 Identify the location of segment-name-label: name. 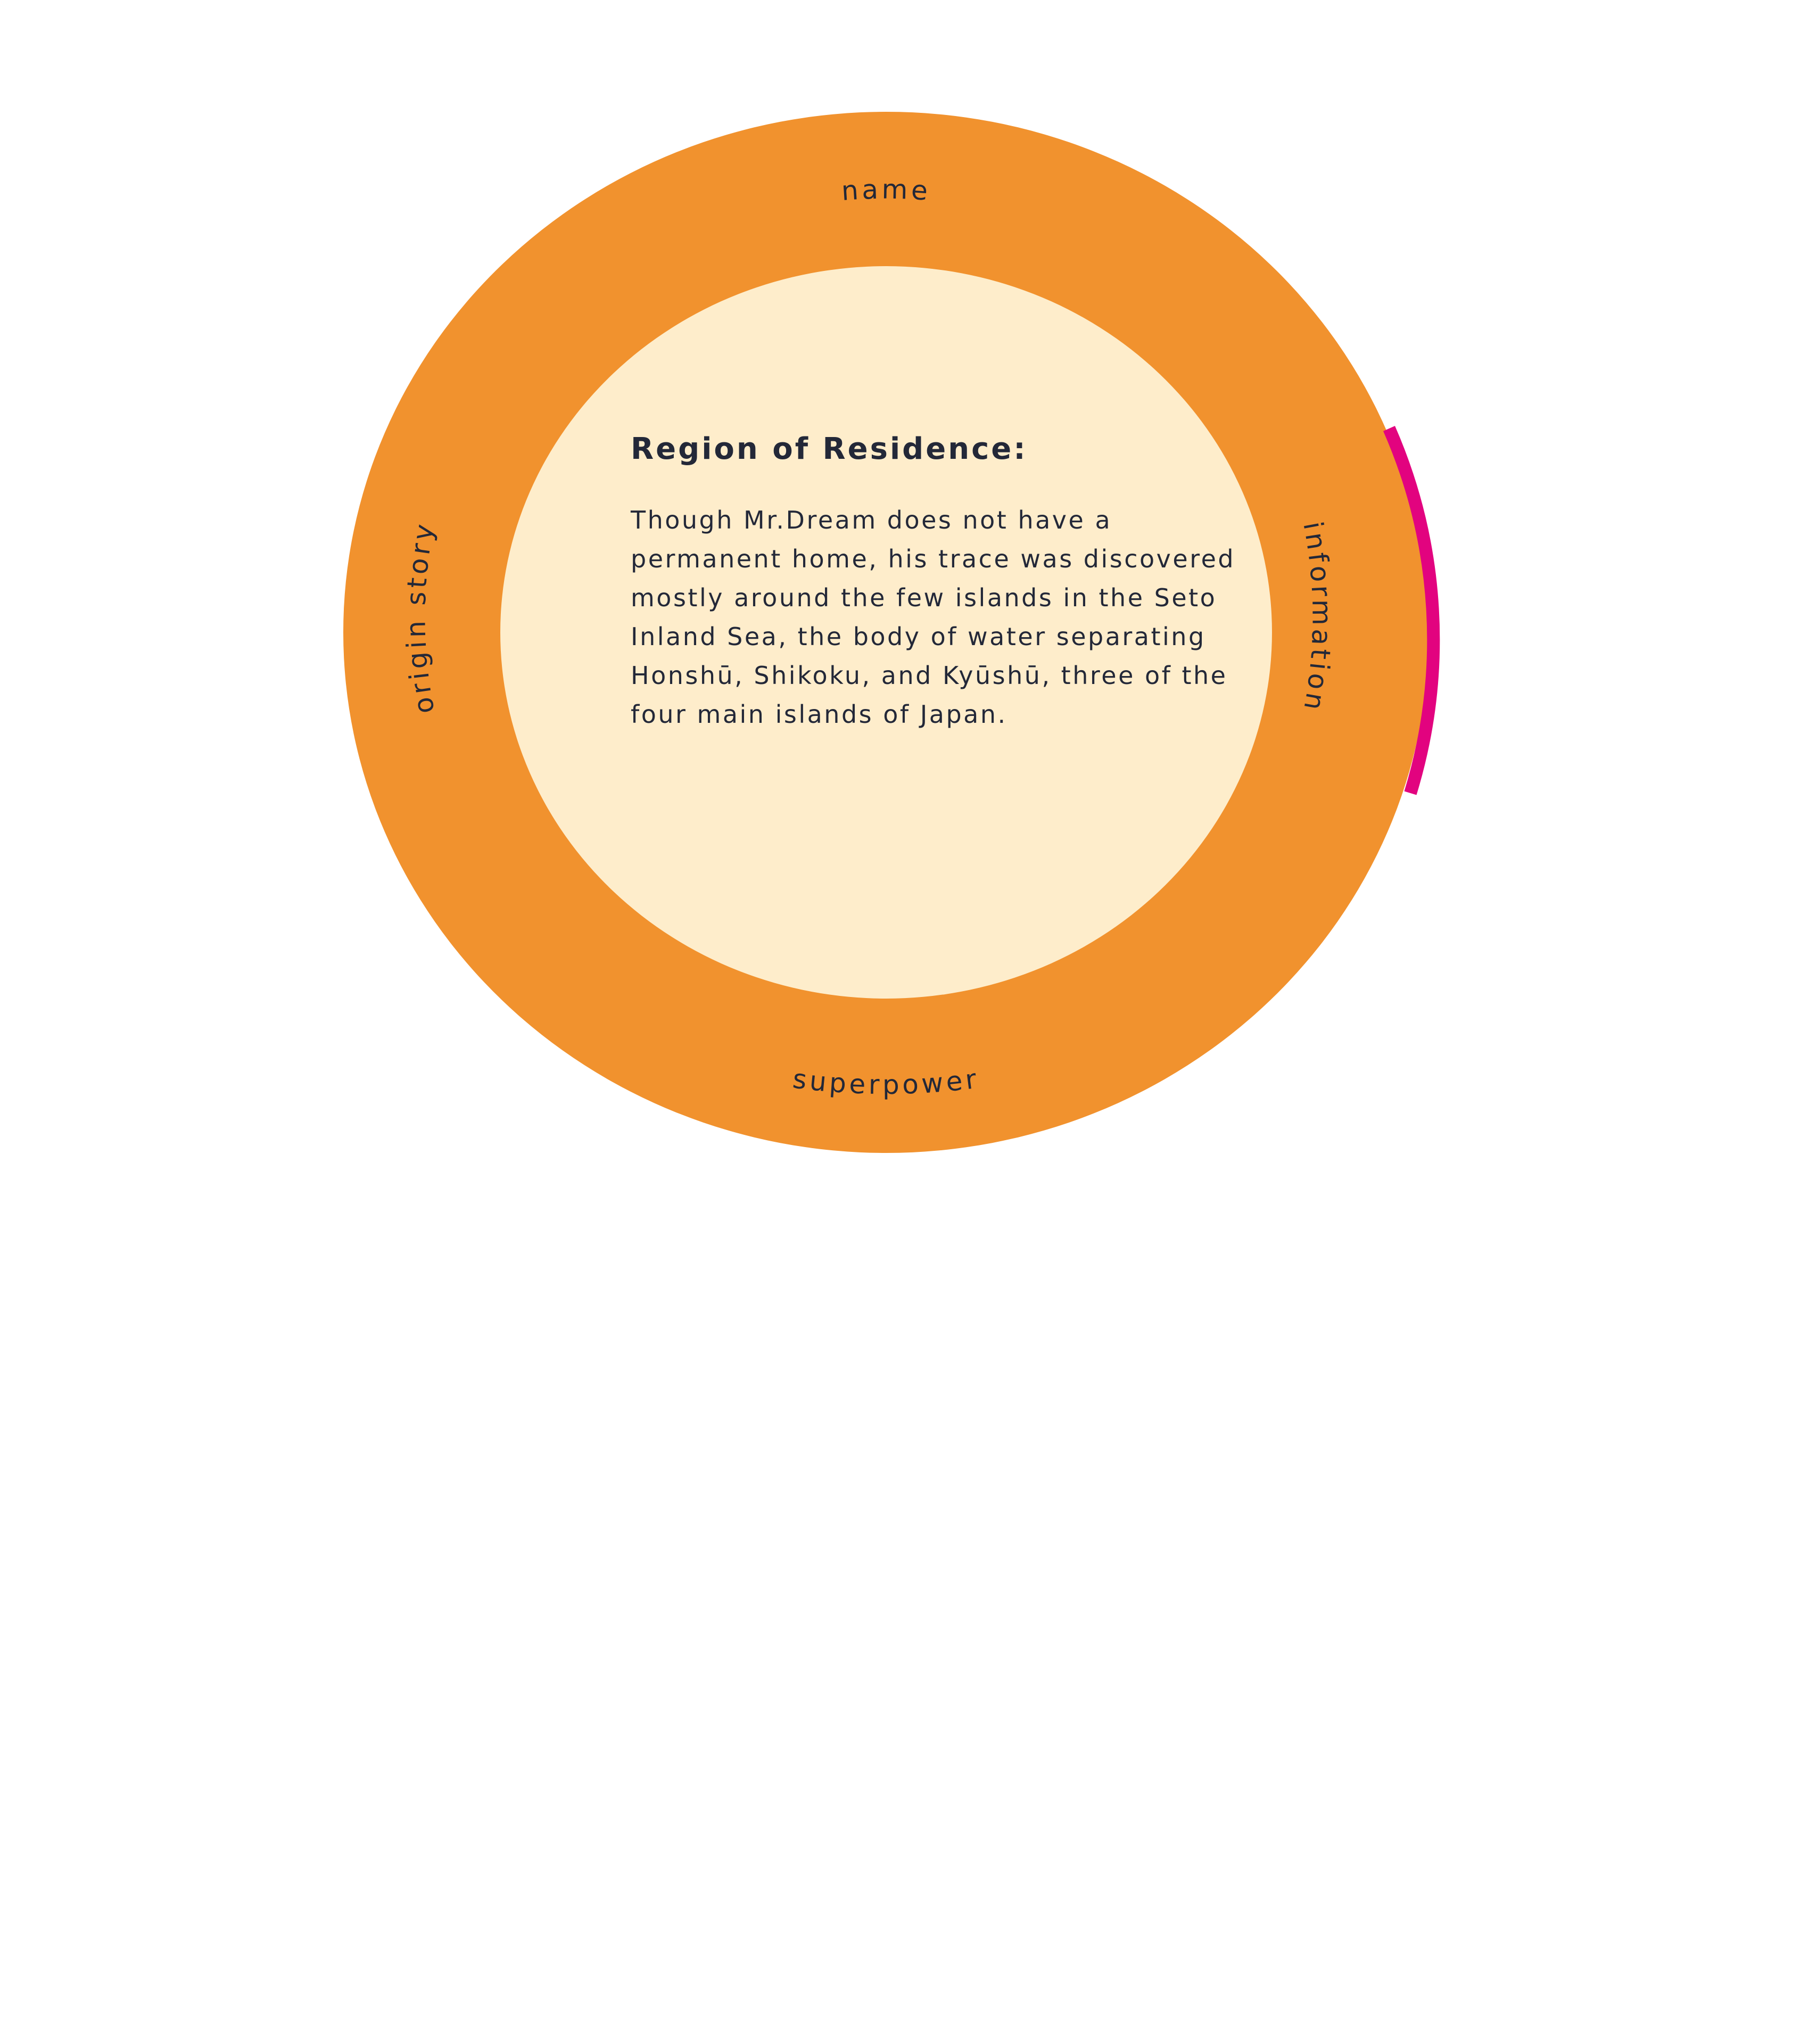
(884, 191).